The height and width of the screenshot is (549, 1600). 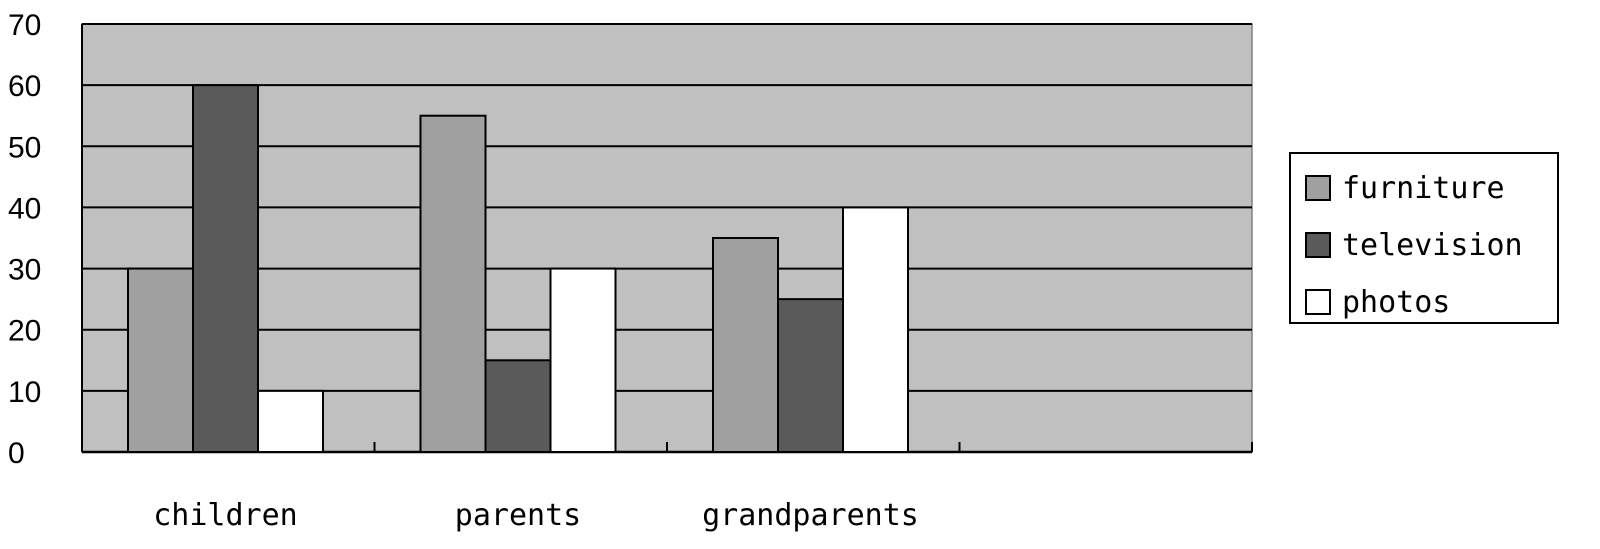 What do you see at coordinates (1432, 245) in the screenshot?
I see `legend-label-television: television` at bounding box center [1432, 245].